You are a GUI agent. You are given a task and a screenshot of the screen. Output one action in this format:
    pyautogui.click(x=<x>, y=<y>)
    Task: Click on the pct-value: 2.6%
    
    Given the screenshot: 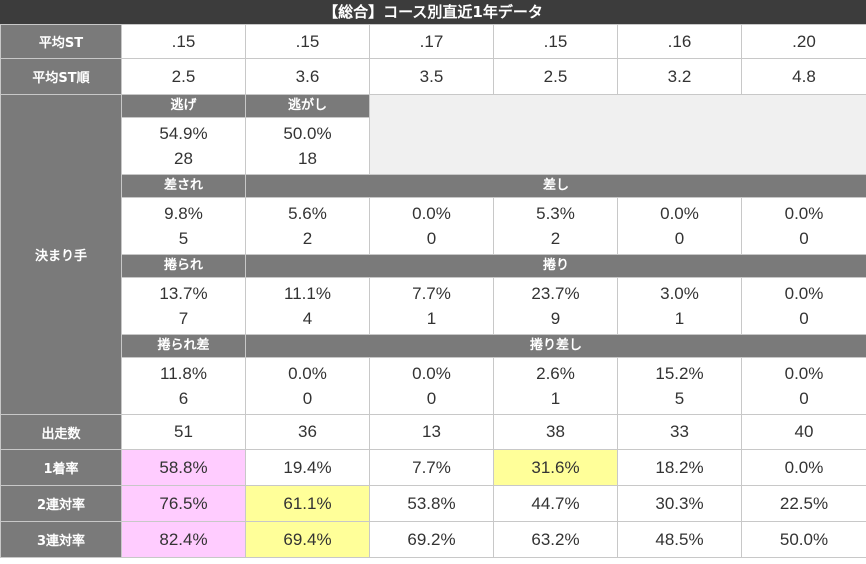 What is the action you would take?
    pyautogui.click(x=555, y=373)
    